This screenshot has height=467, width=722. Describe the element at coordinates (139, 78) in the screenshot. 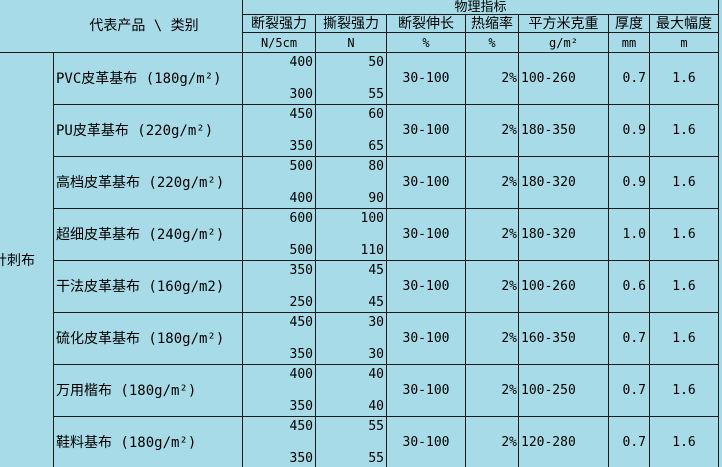

I see `product-name: PVC皮革基布 (180g/m²)` at that location.